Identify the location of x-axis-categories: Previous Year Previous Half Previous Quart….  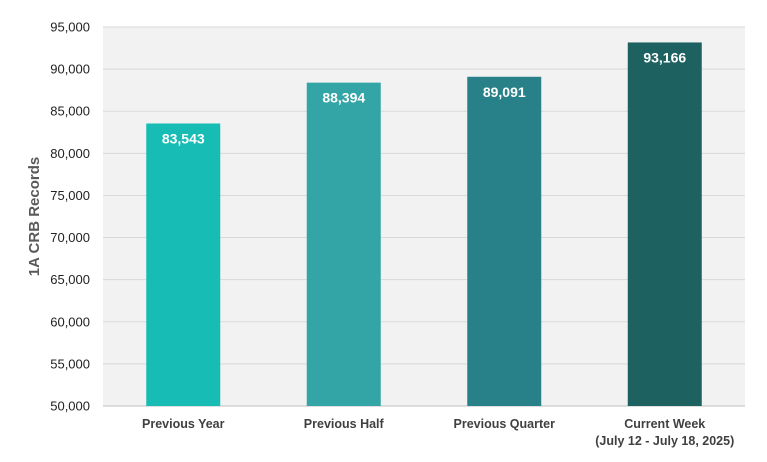
(438, 432).